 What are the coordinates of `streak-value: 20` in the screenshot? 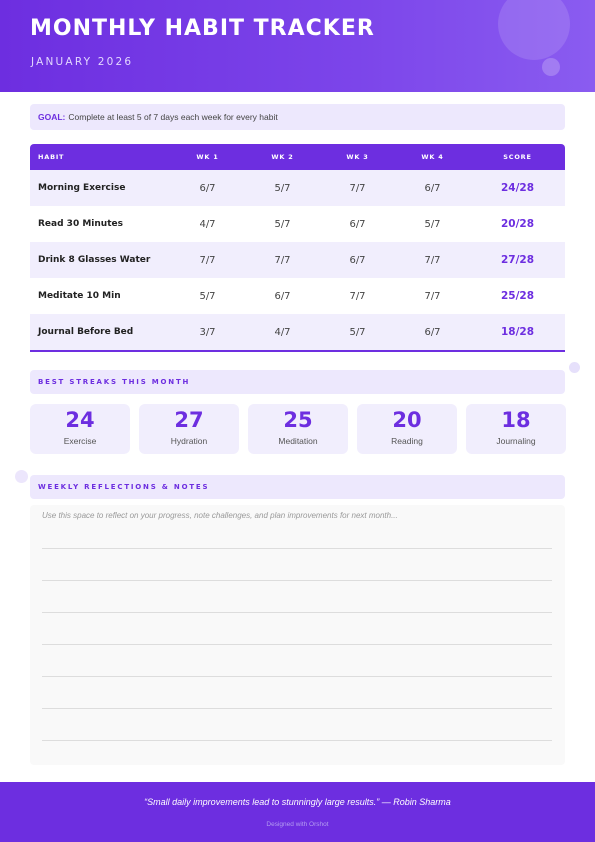 It's located at (407, 420).